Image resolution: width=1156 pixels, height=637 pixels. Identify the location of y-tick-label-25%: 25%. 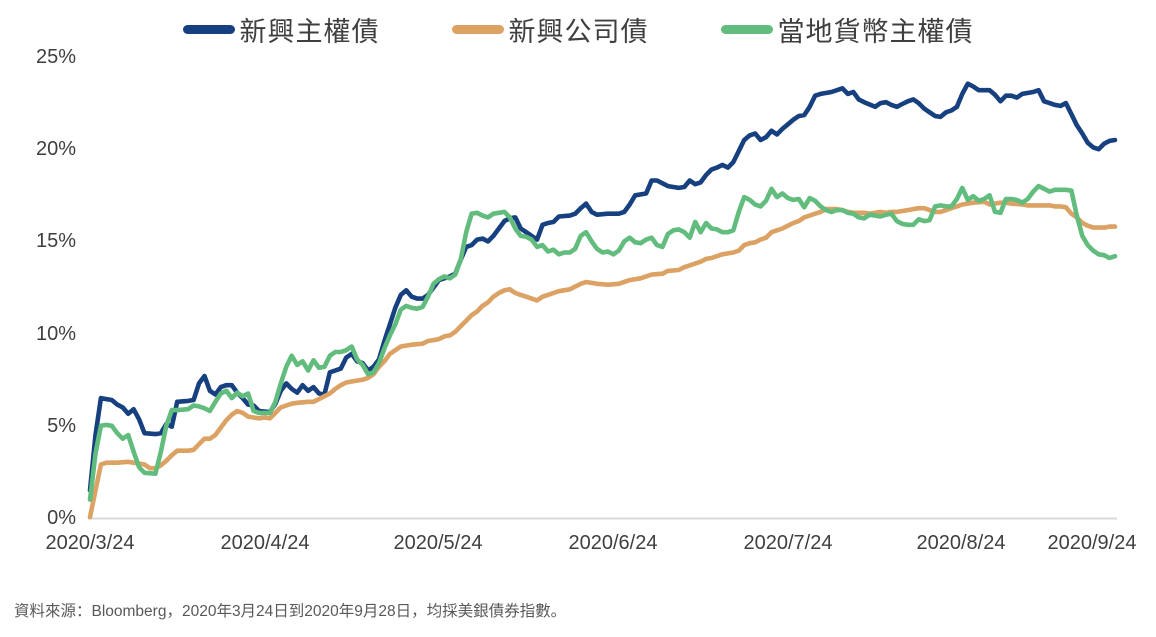
(55, 57).